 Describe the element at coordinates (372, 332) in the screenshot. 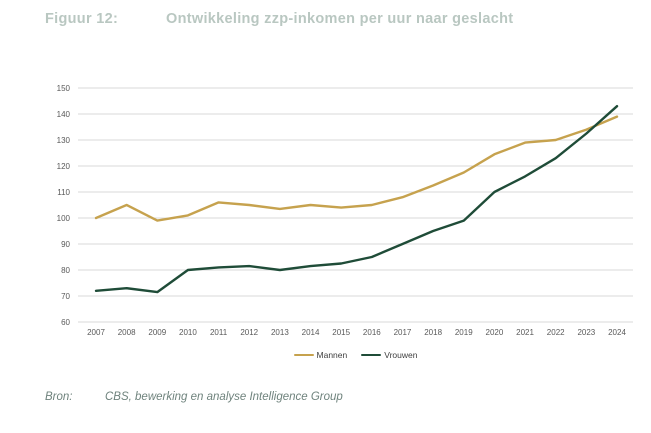

I see `x-tick-label: 2016` at that location.